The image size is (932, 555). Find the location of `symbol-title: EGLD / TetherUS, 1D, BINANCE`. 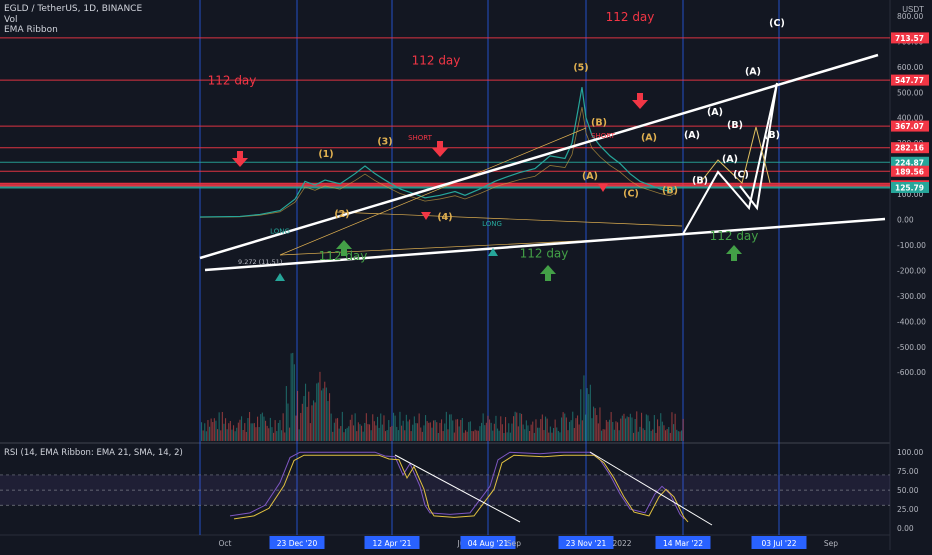

symbol-title: EGLD / TetherUS, 1D, BINANCE is located at coordinates (73, 9).